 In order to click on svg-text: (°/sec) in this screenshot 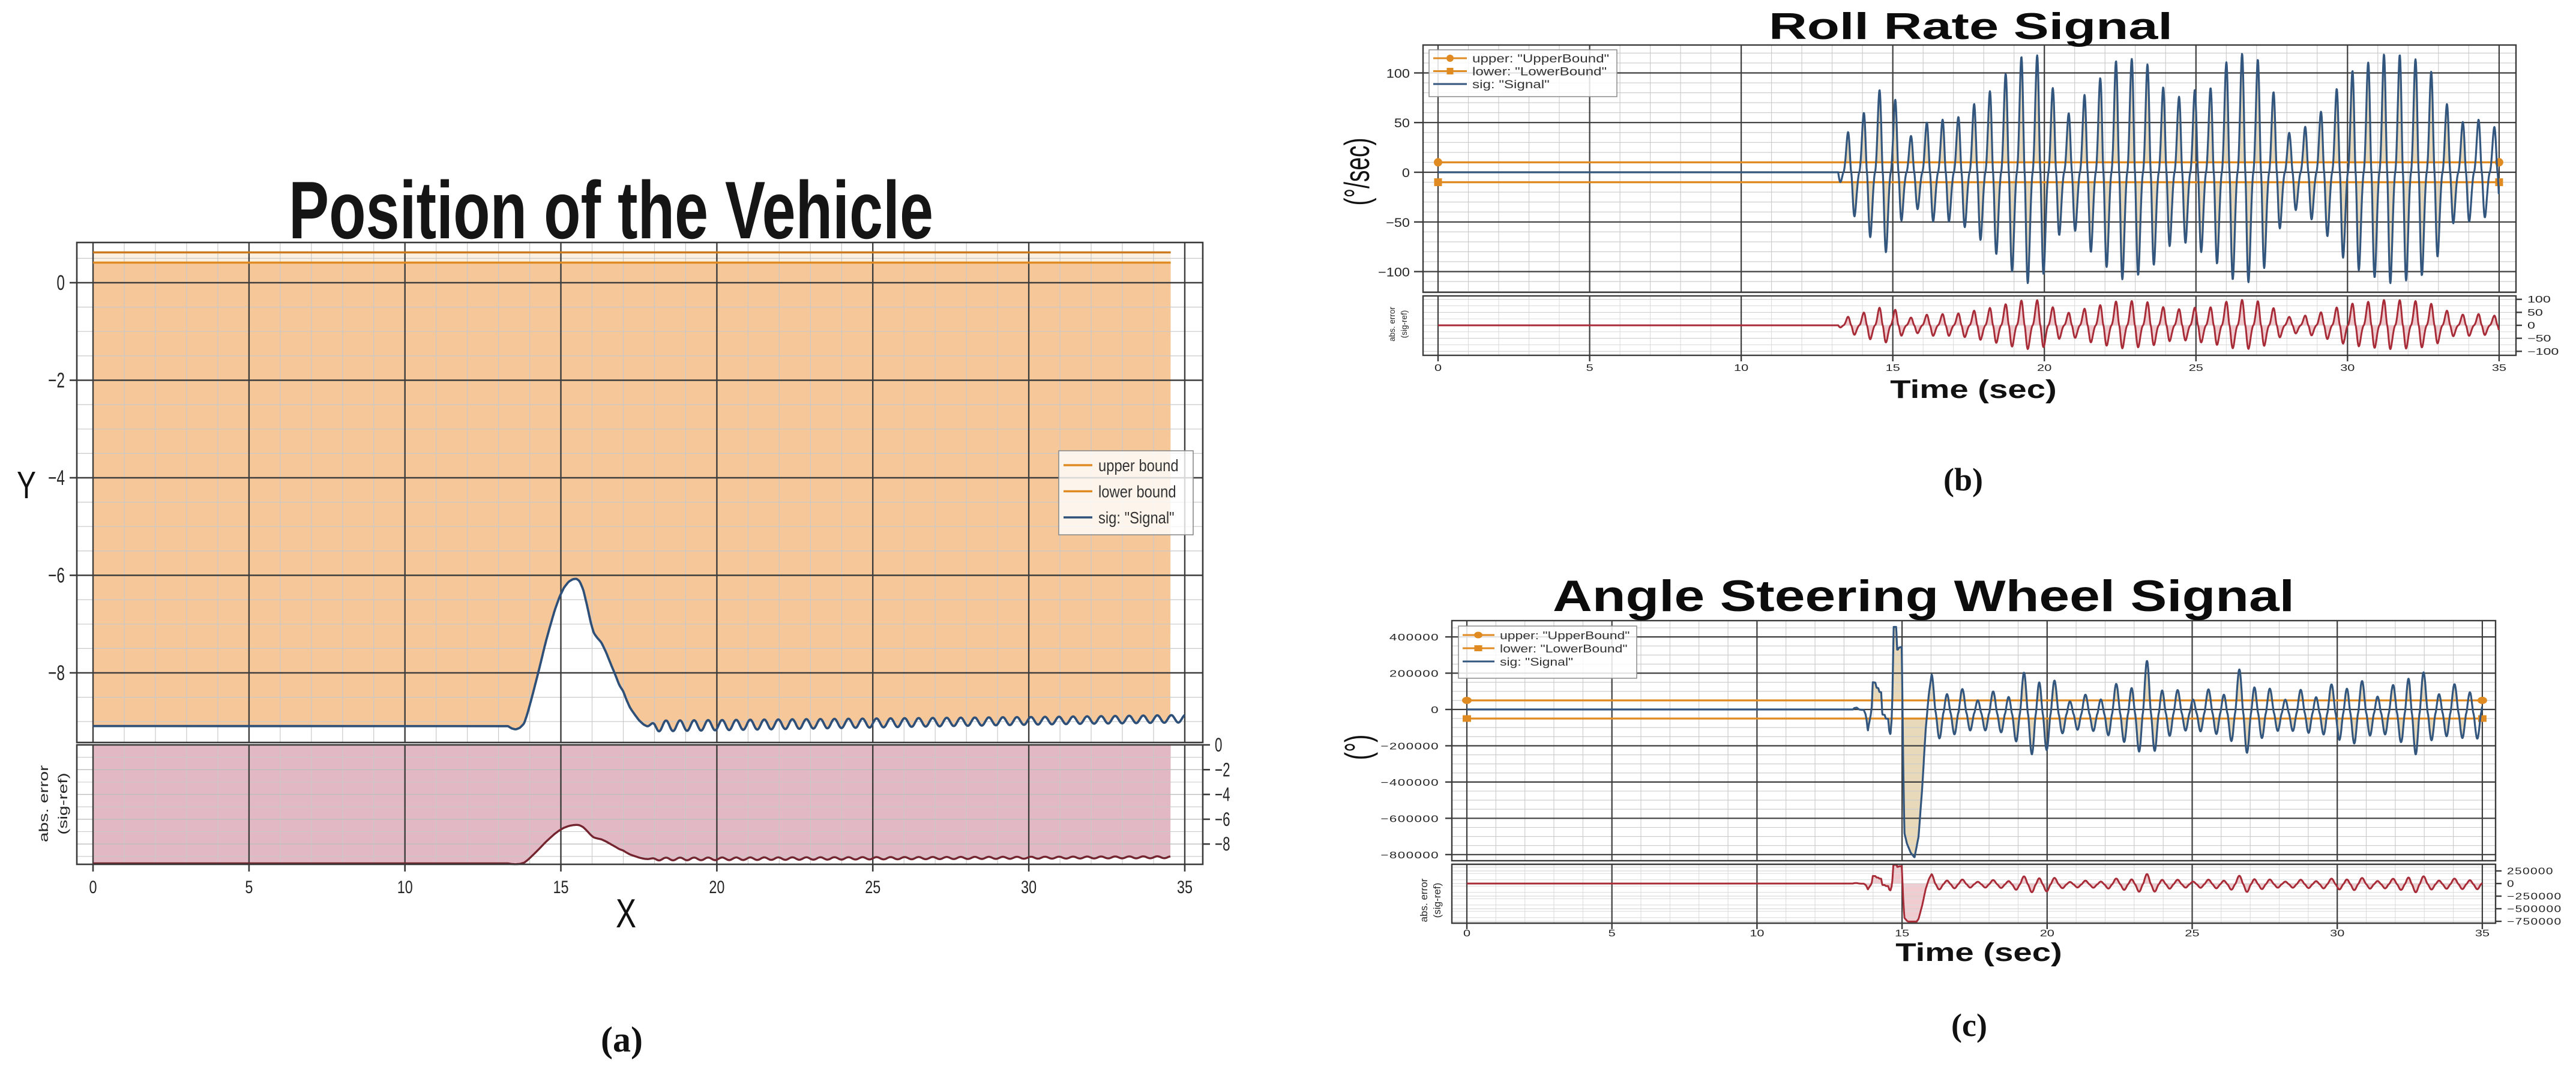, I will do `click(1357, 171)`.